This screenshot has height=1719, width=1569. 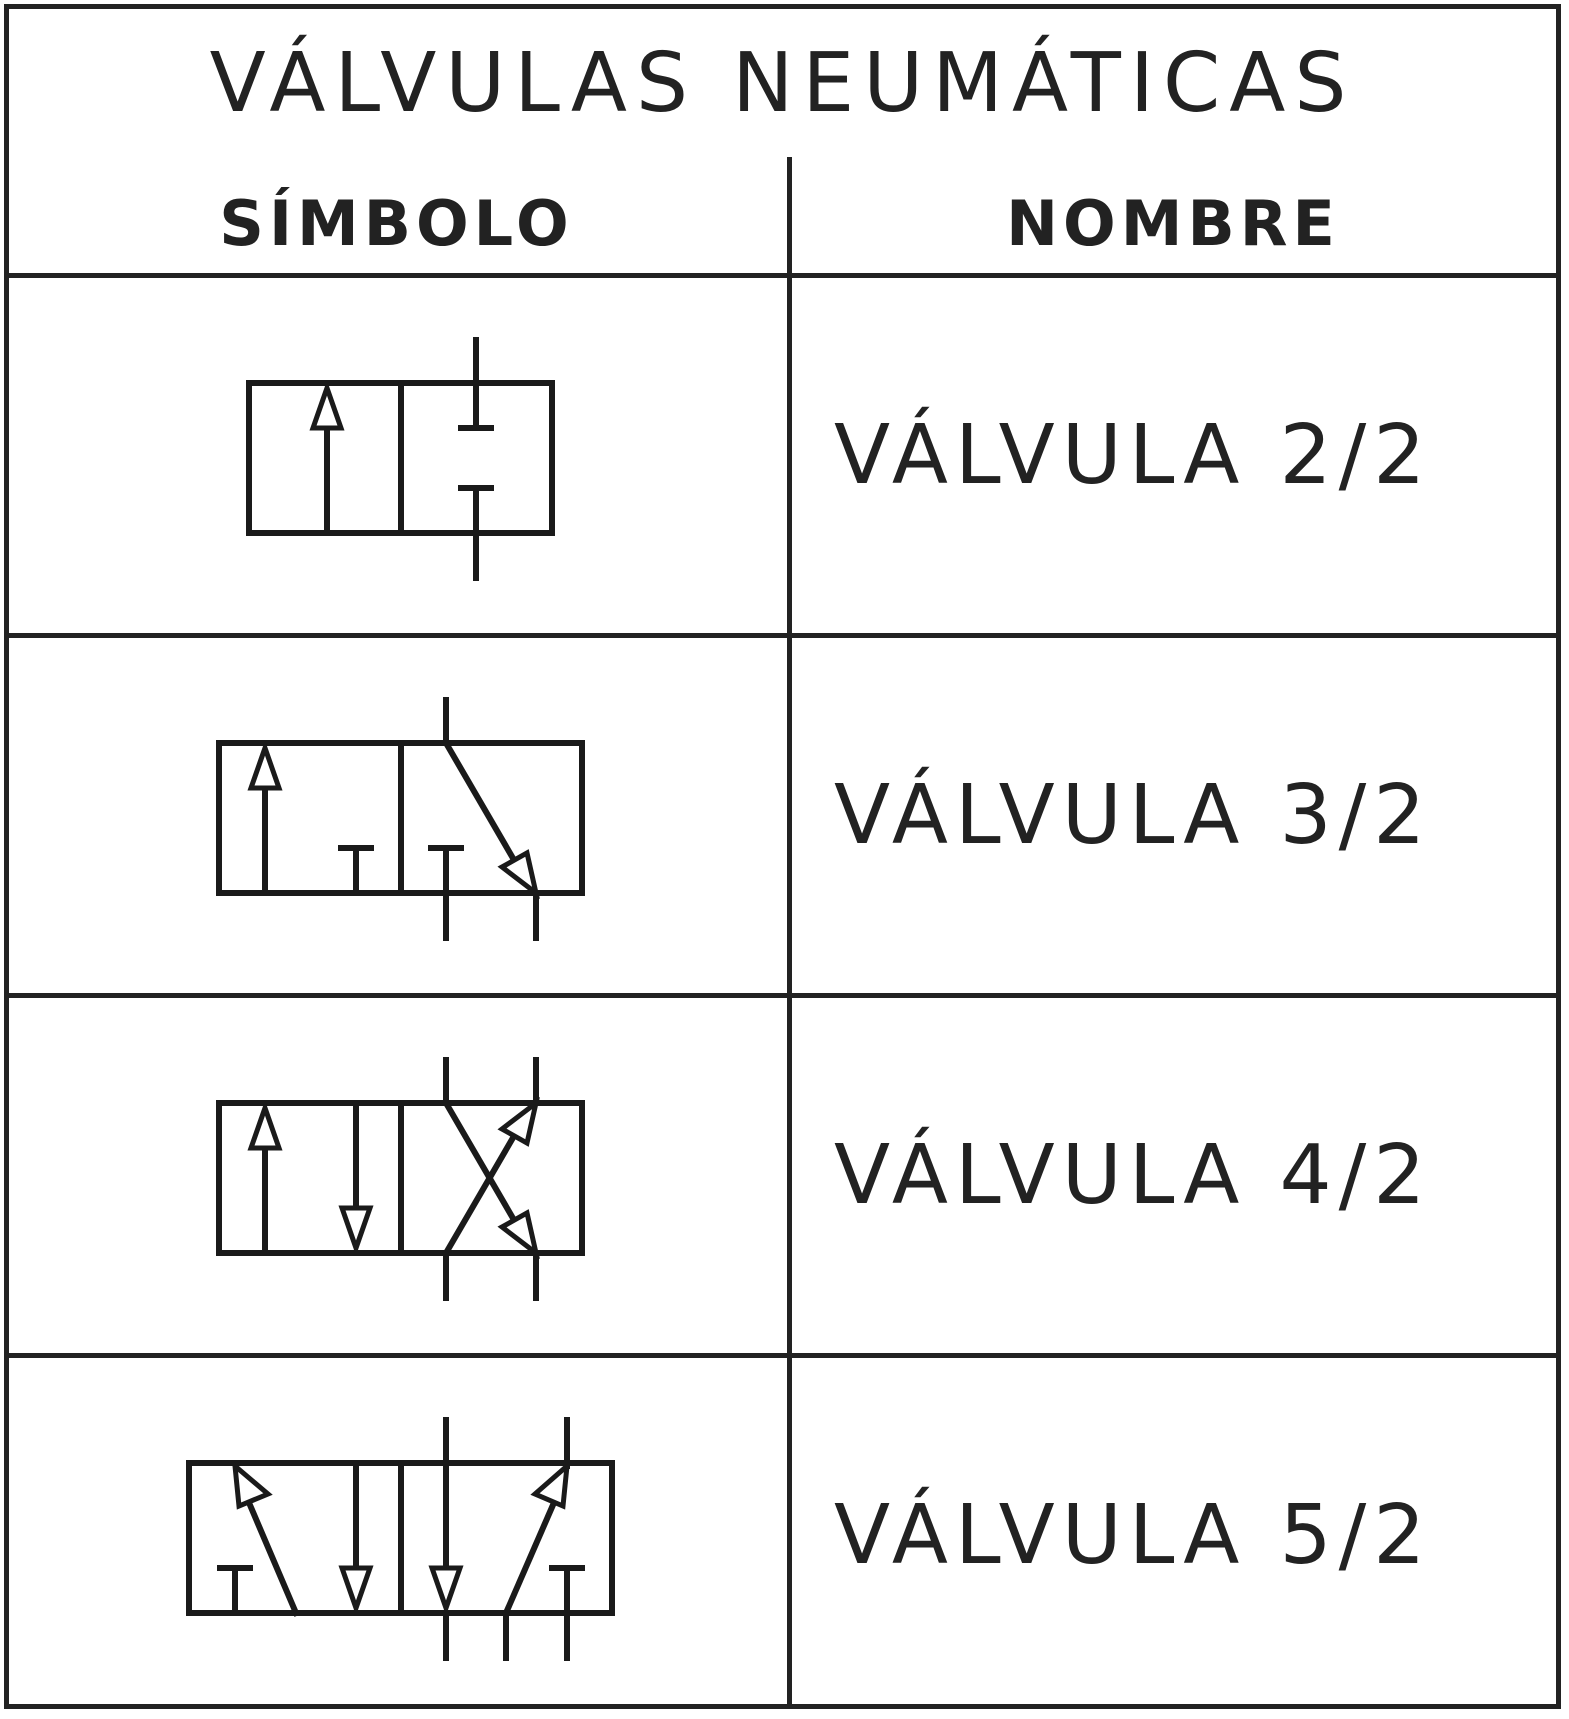 What do you see at coordinates (1133, 1175) in the screenshot?
I see `valve-name: VÁLVULA 4/2` at bounding box center [1133, 1175].